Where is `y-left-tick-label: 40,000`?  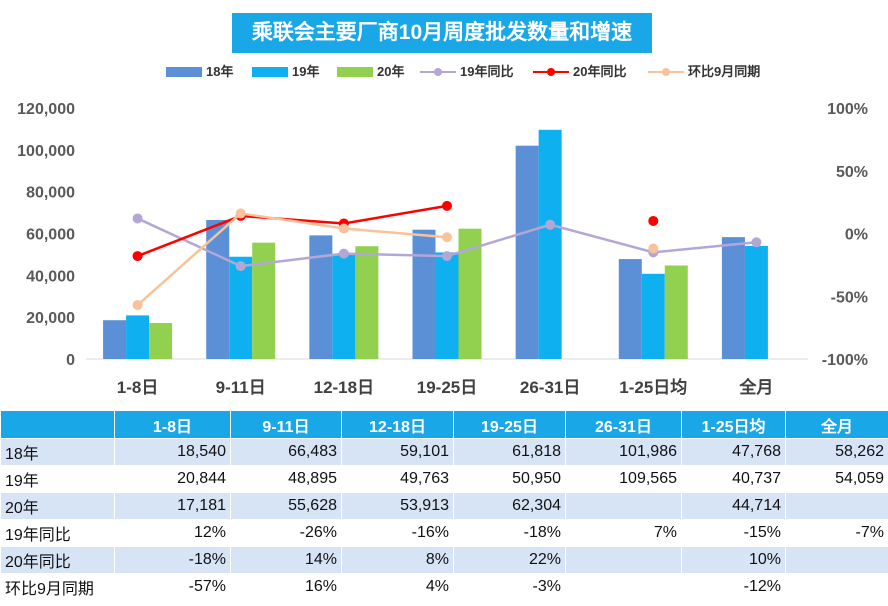
y-left-tick-label: 40,000 is located at coordinates (50, 276).